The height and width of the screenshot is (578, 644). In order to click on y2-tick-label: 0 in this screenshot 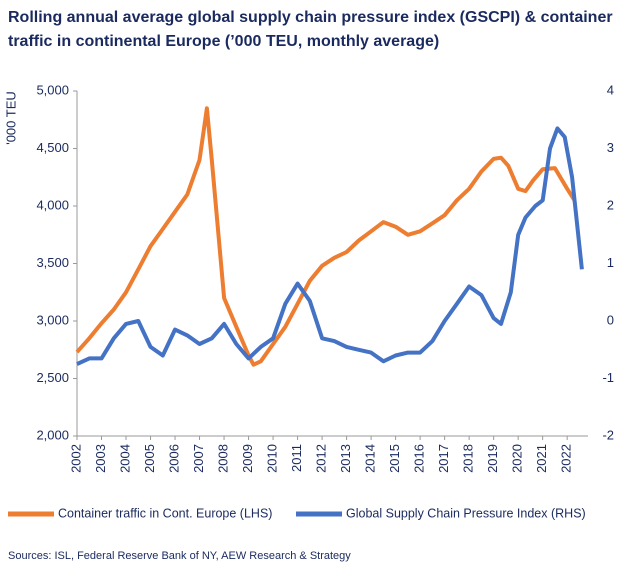, I will do `click(610, 319)`.